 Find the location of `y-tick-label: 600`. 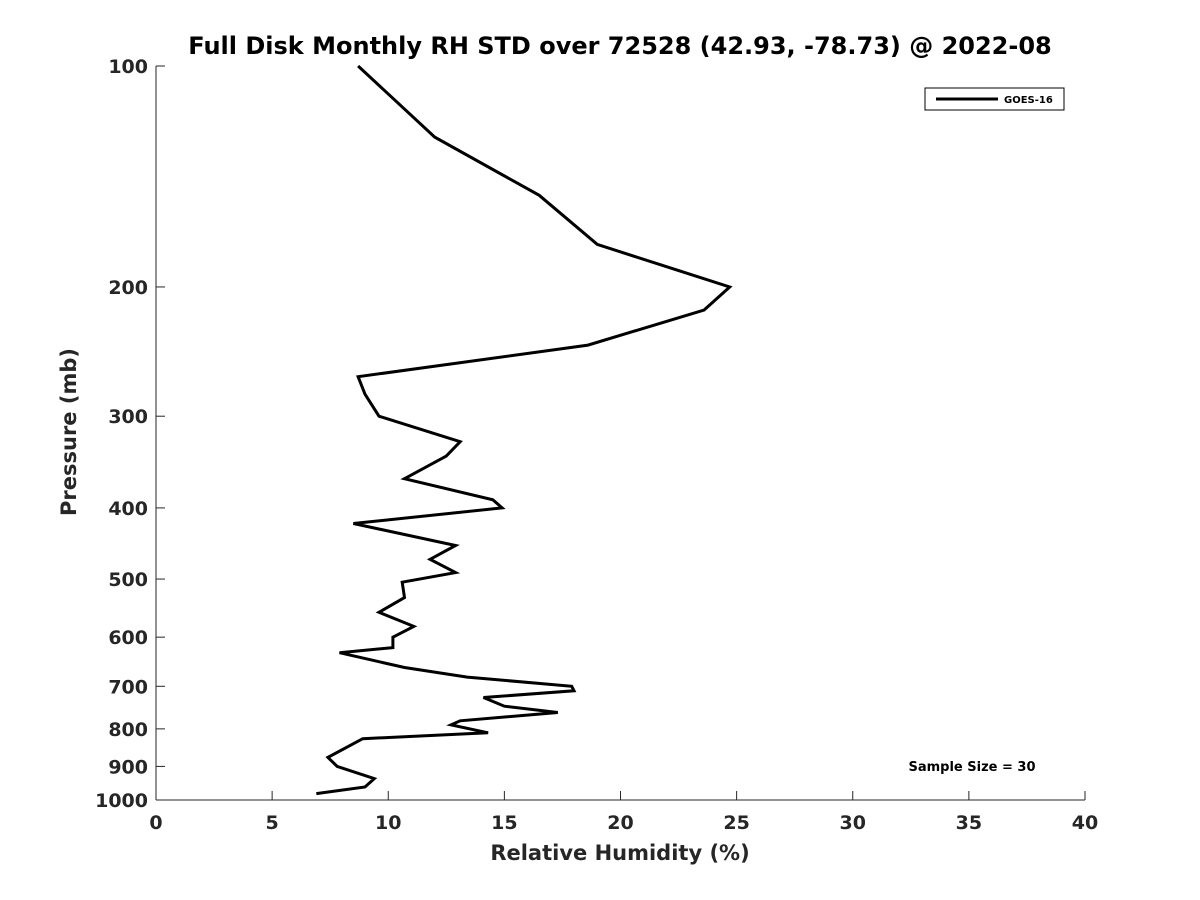

y-tick-label: 600 is located at coordinates (128, 638).